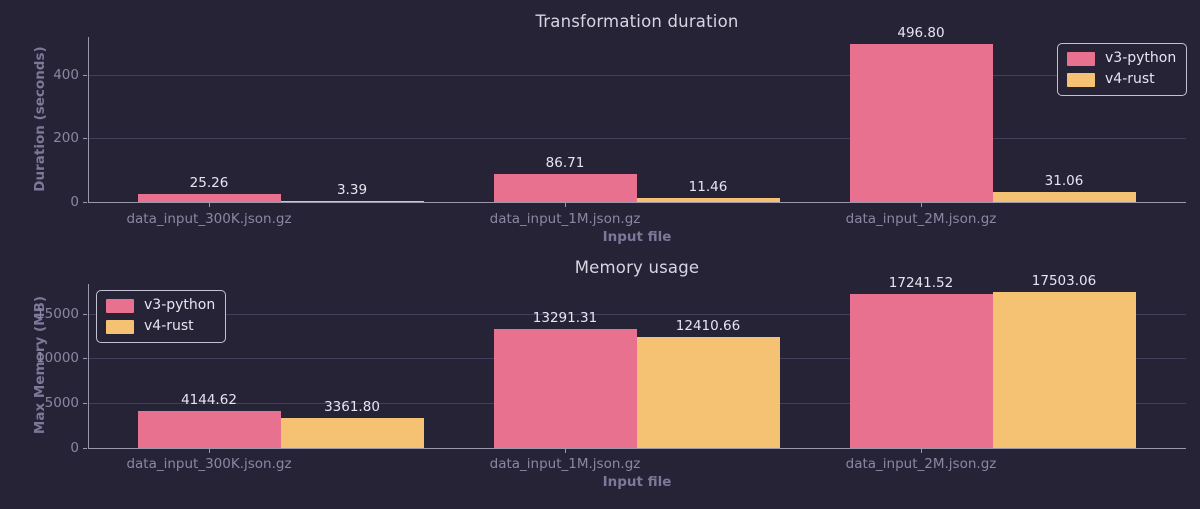  What do you see at coordinates (708, 187) in the screenshot?
I see `bar-value-label: 11.46` at bounding box center [708, 187].